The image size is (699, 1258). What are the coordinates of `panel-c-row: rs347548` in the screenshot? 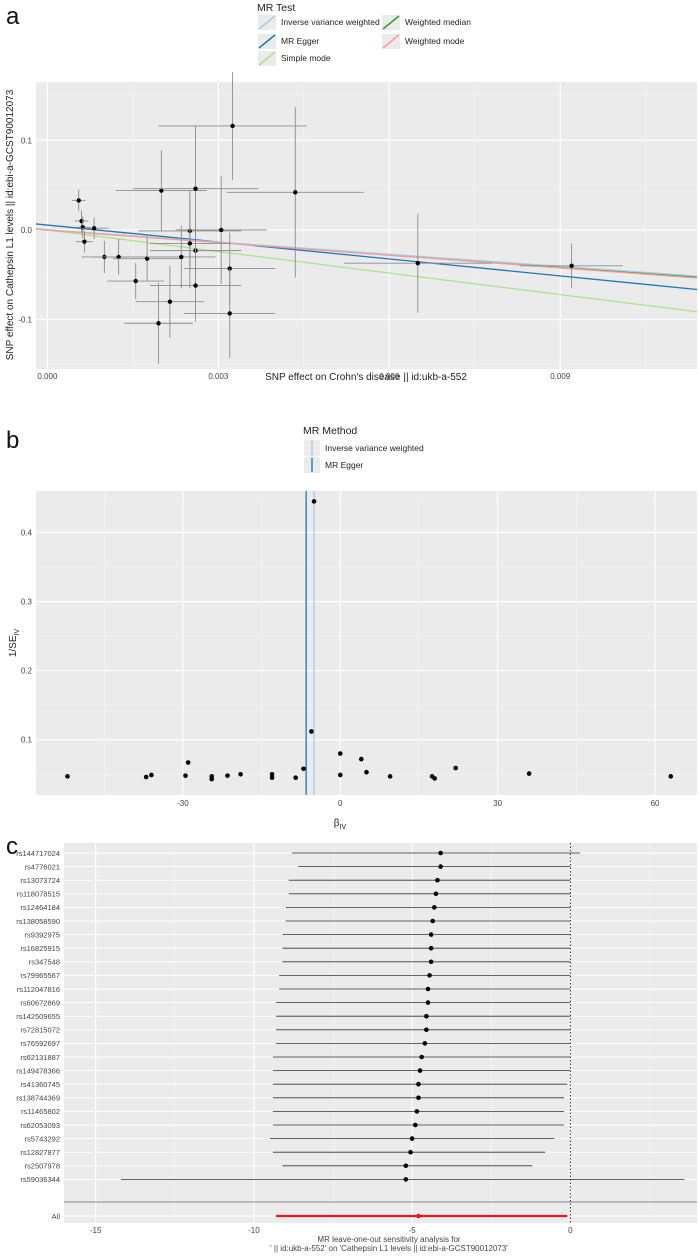 It's located at (300, 962).